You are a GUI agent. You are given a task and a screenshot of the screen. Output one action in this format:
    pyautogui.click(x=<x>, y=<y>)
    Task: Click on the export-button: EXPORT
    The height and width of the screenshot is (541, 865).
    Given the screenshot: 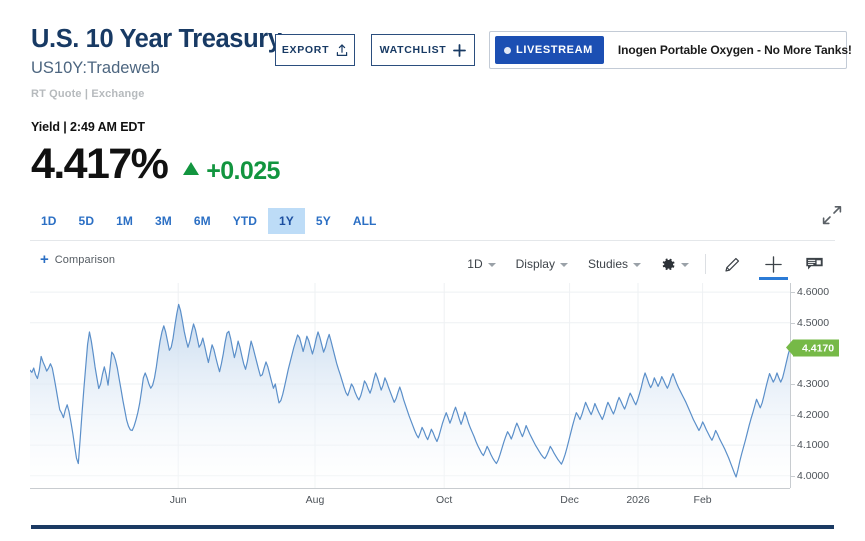 What is the action you would take?
    pyautogui.click(x=315, y=50)
    